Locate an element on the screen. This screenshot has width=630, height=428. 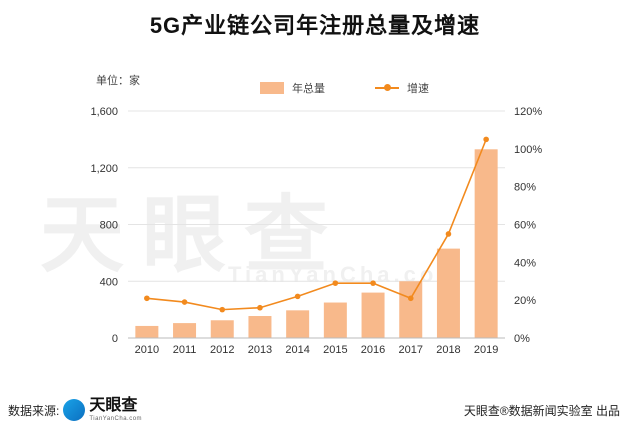
x-tick-label: 2010 is located at coordinates (147, 350).